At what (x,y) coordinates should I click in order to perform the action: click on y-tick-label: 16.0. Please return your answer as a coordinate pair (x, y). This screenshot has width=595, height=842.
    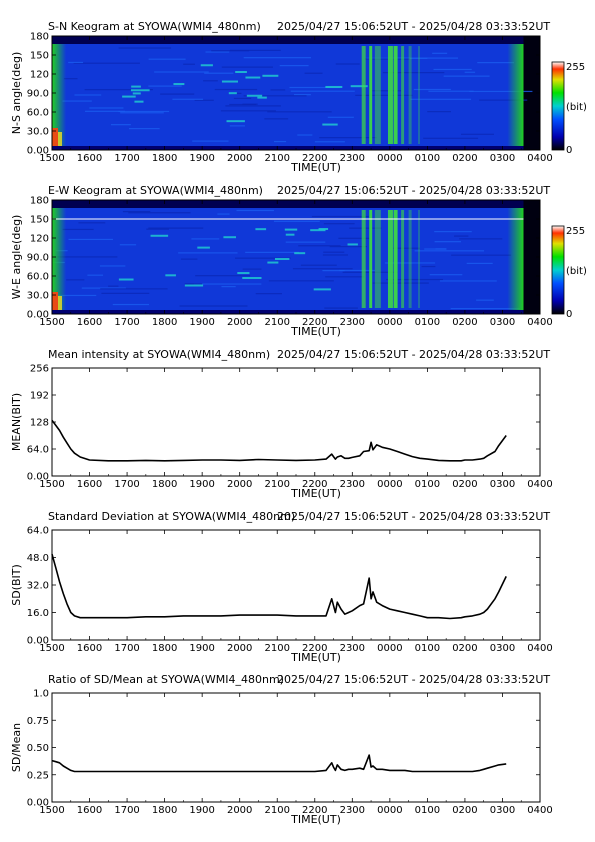
    Looking at the image, I should click on (38, 613).